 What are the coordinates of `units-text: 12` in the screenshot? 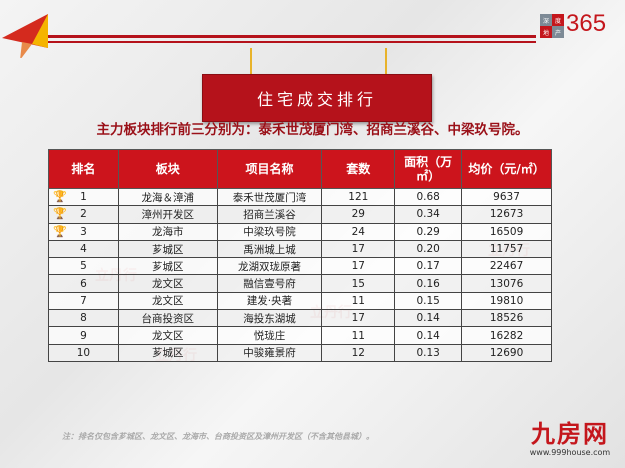 It's located at (358, 352).